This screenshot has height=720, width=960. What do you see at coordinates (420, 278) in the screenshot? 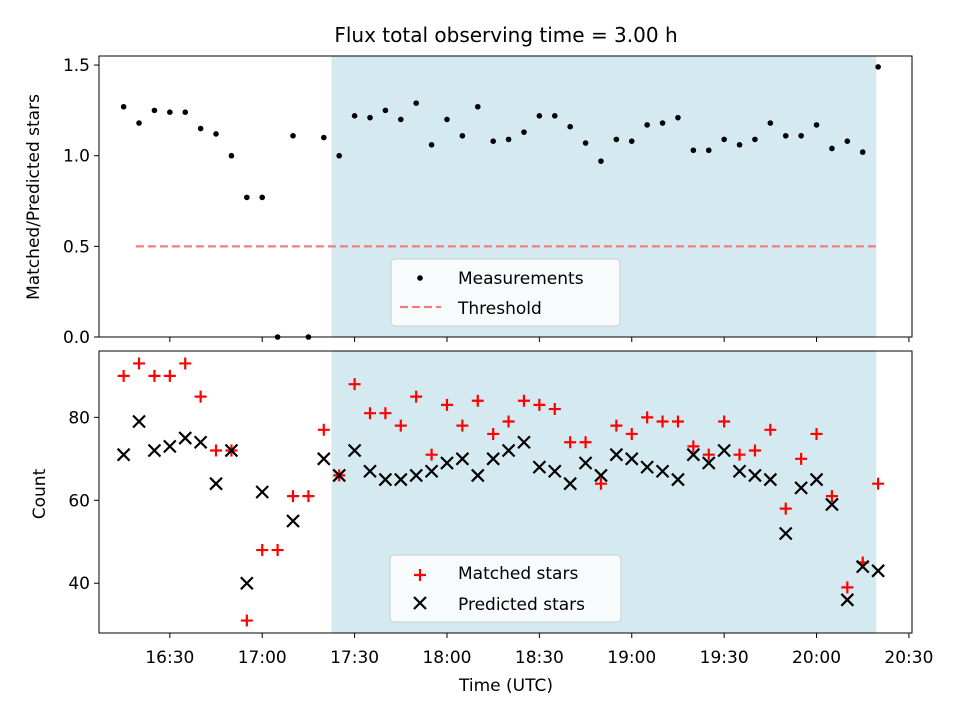
I see `top-legend-measurements-marker` at bounding box center [420, 278].